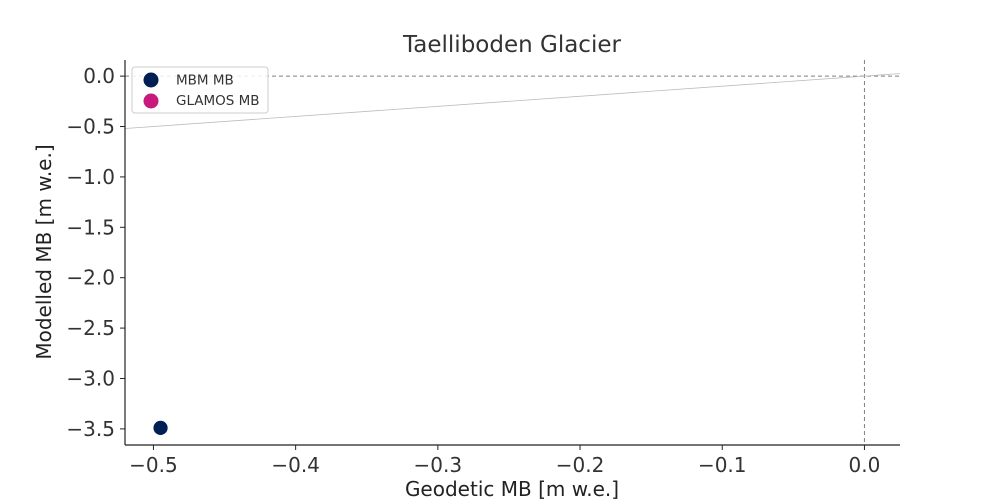  What do you see at coordinates (90, 177) in the screenshot?
I see `y-tick-label: −1.0` at bounding box center [90, 177].